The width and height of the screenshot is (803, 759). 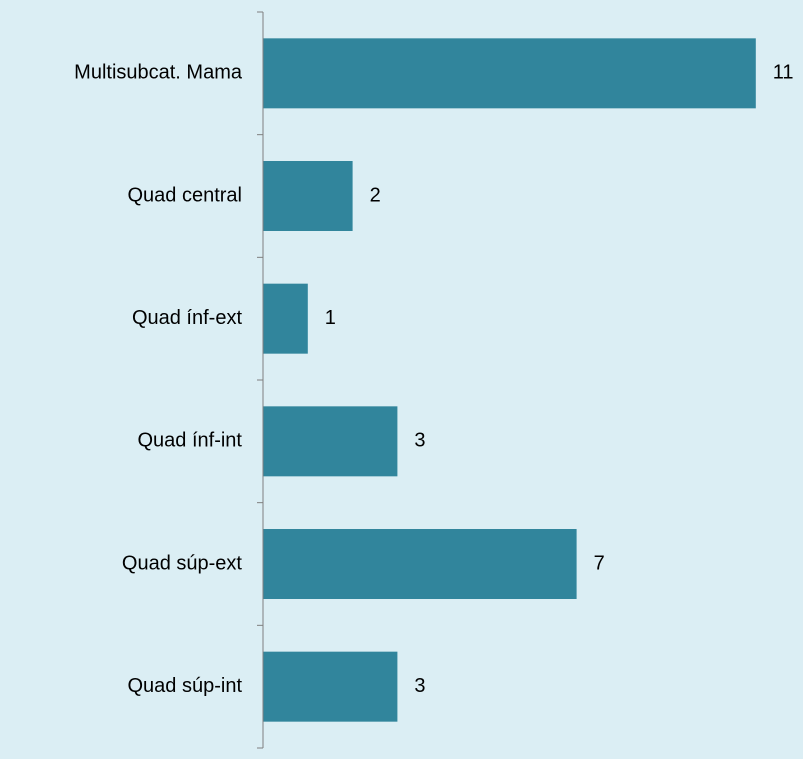 I want to click on category-label: Quad ínf-ext, so click(x=187, y=318).